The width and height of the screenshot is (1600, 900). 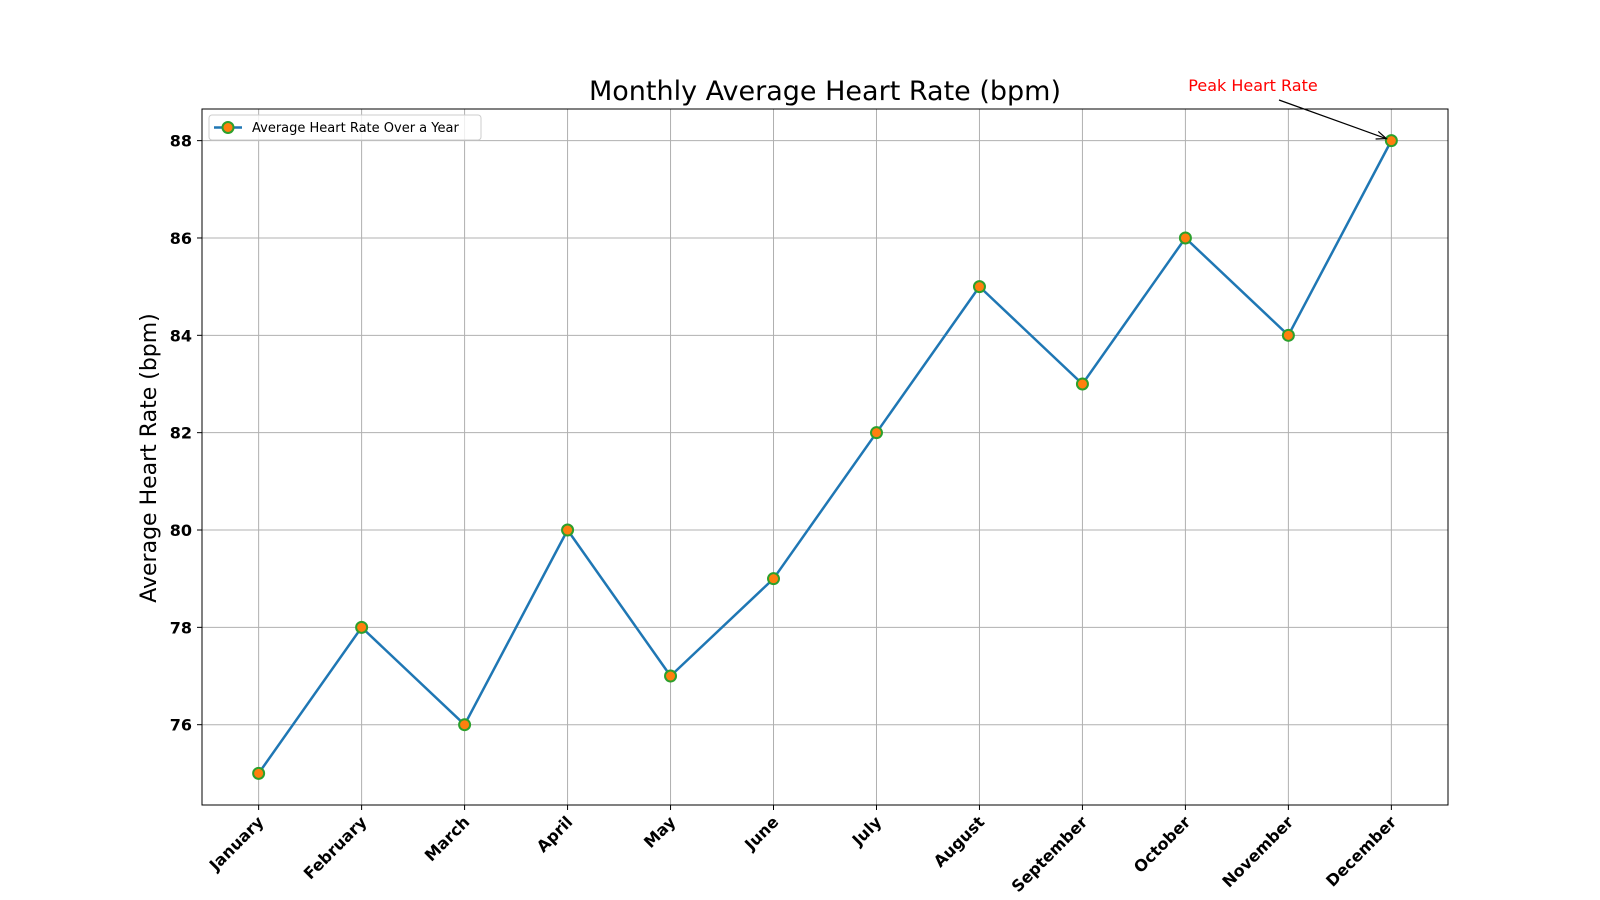 What do you see at coordinates (181, 238) in the screenshot?
I see `y-tick-label: 86` at bounding box center [181, 238].